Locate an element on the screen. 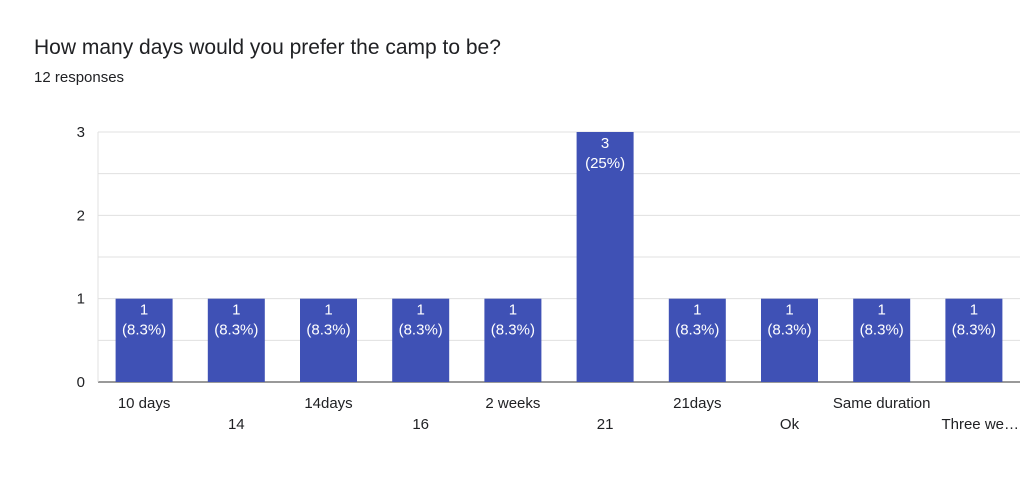  bar-percent-label: (25%) is located at coordinates (605, 163).